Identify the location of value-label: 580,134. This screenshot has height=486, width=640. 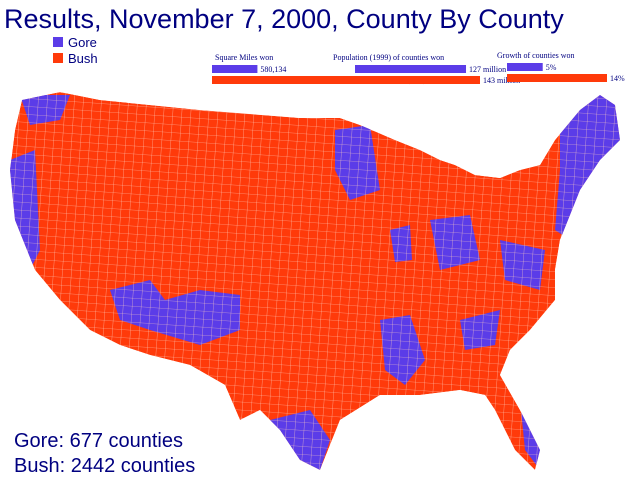
(273, 69).